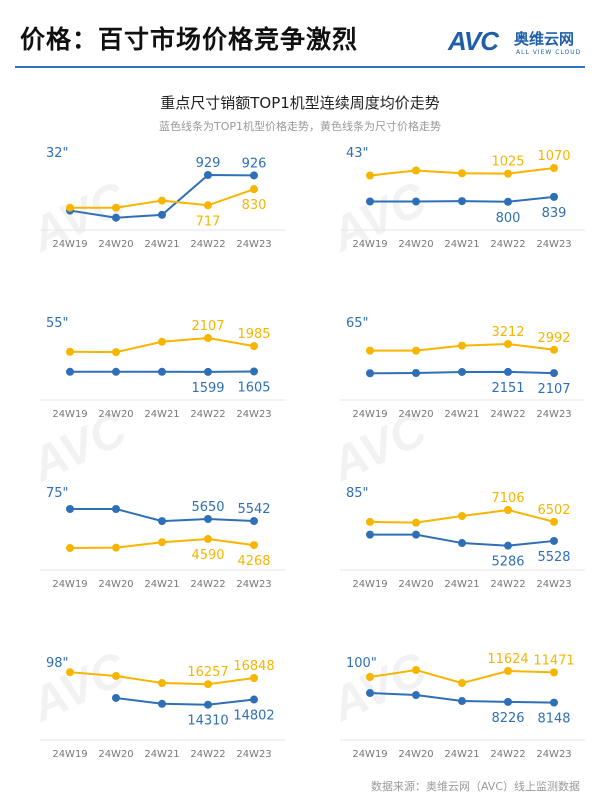  Describe the element at coordinates (253, 561) in the screenshot. I see `data-label: 4268` at that location.